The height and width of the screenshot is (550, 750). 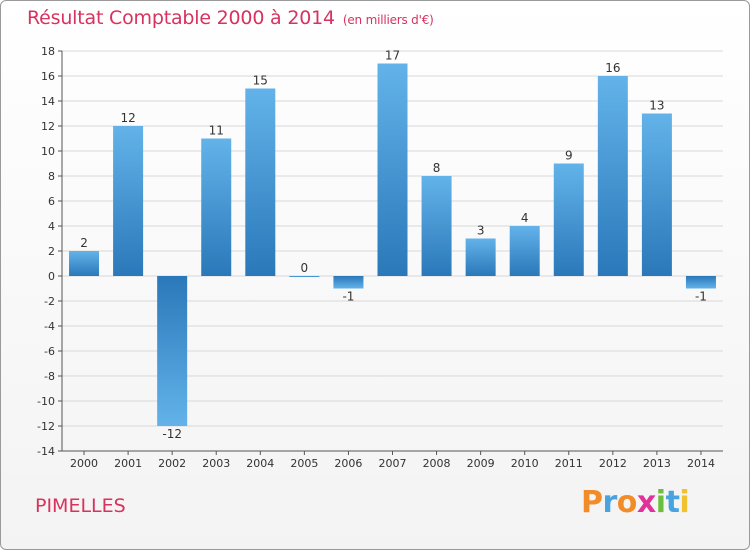 I want to click on y-tick-label: 4, so click(x=51, y=226).